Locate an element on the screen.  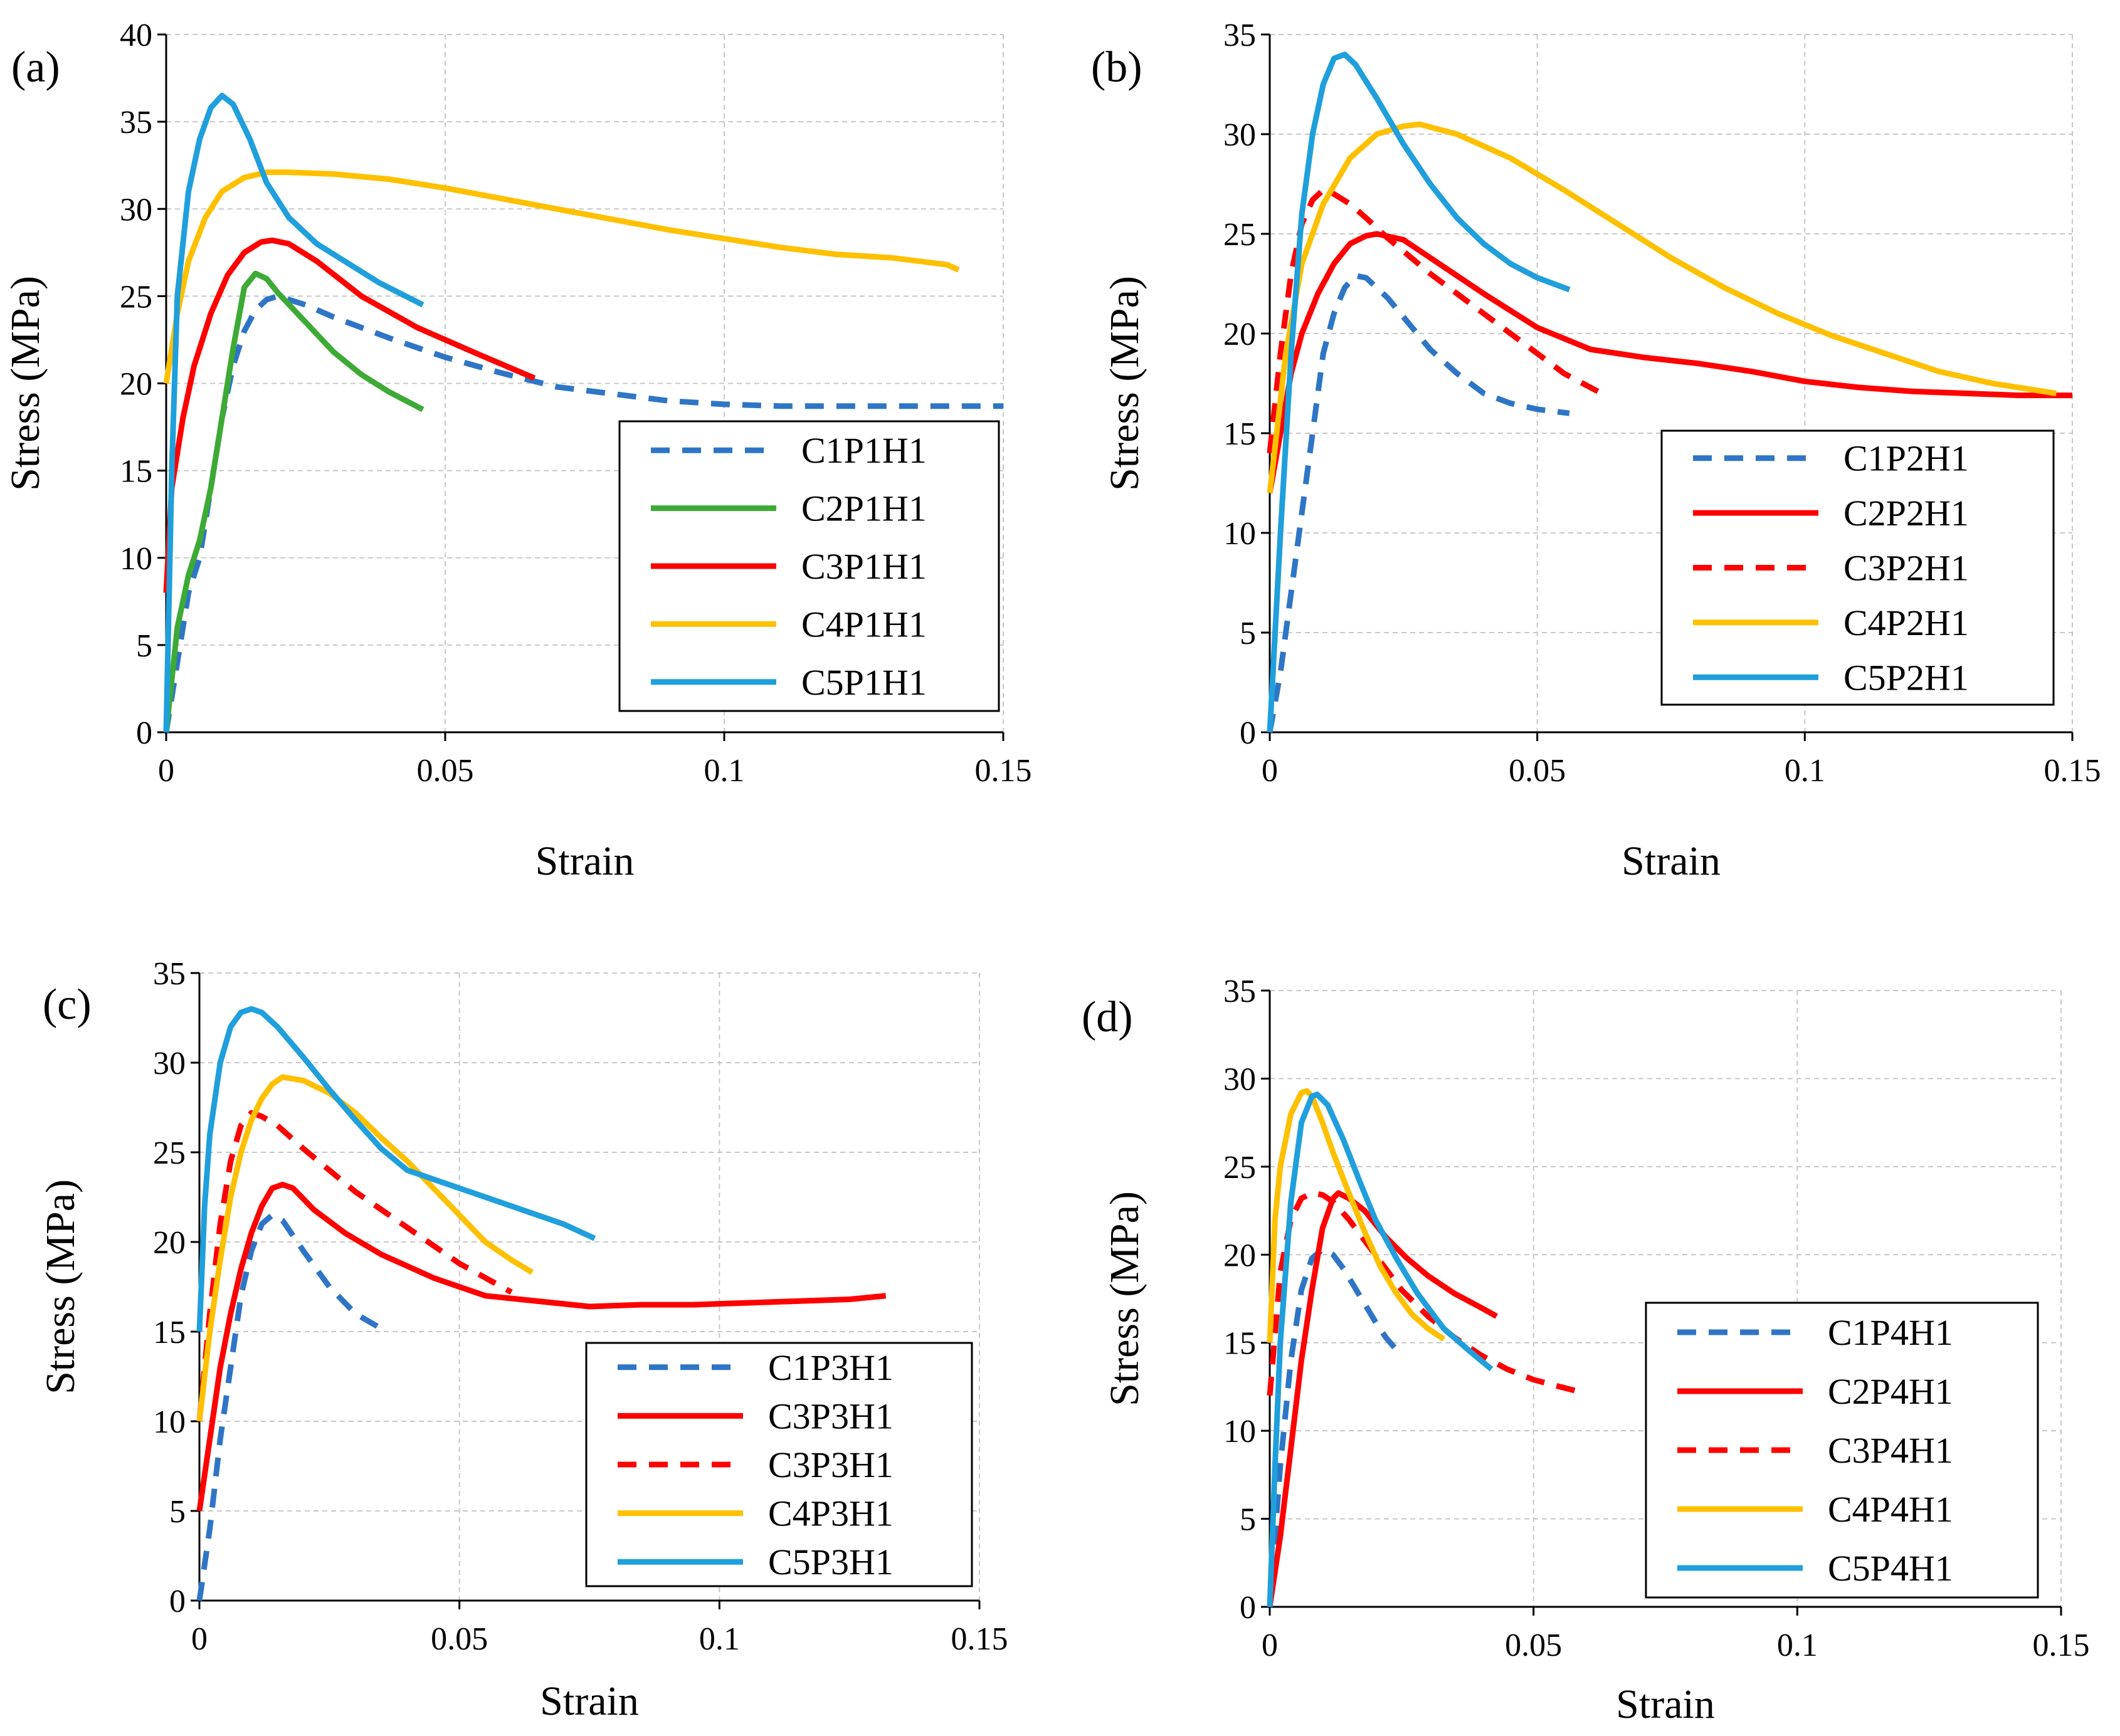
legend-label: C3P1H1 is located at coordinates (864, 566).